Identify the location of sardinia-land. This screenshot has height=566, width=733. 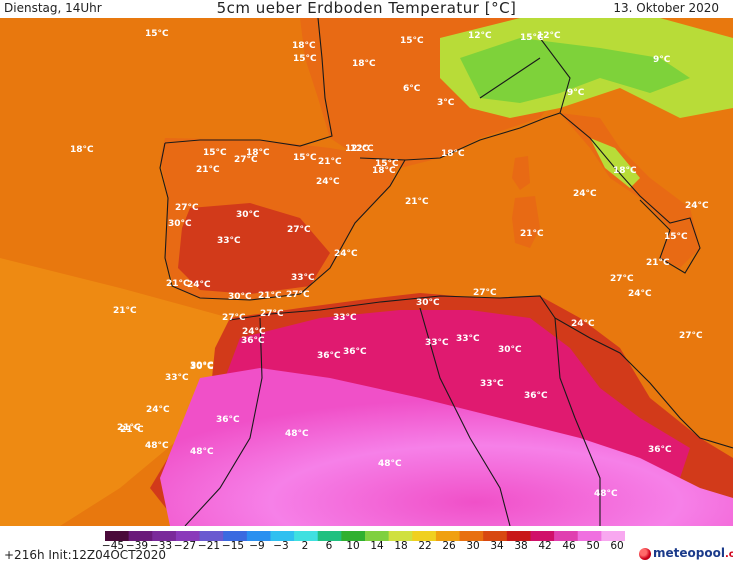
(526, 222).